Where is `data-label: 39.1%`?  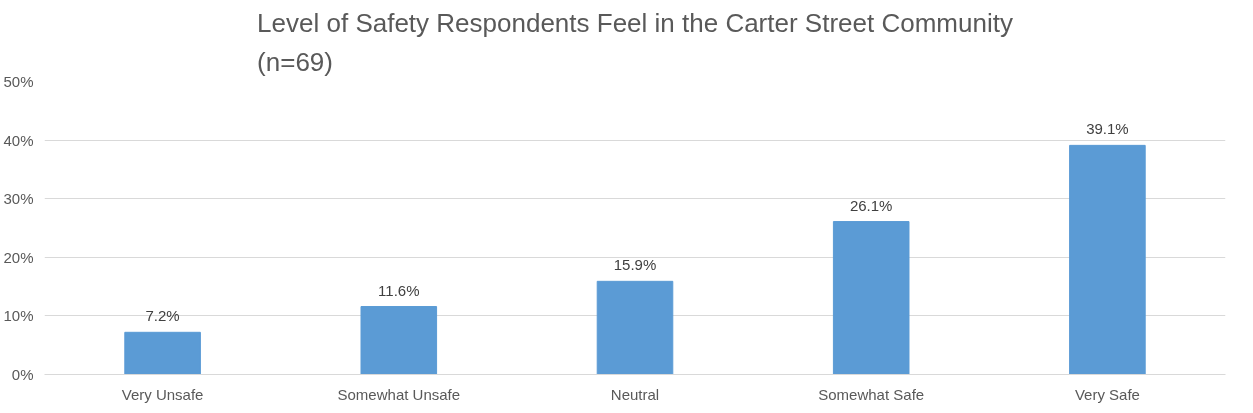 data-label: 39.1% is located at coordinates (1107, 129).